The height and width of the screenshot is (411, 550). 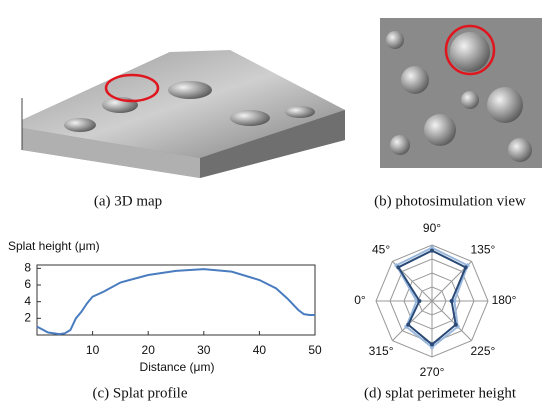 I want to click on angle-label: 90°, so click(x=432, y=228).